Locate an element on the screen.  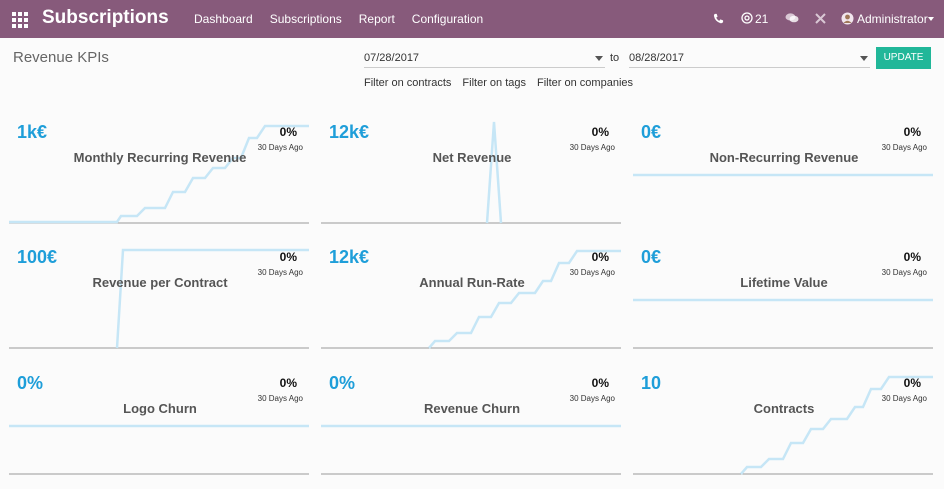
kpi-card-net-revenue: 12k€ Net Revenue 0% 30 Days Ago is located at coordinates (472, 179).